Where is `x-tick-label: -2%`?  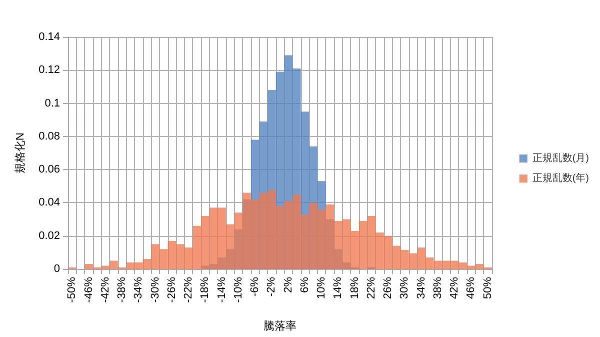
x-tick-label: -2% is located at coordinates (272, 286).